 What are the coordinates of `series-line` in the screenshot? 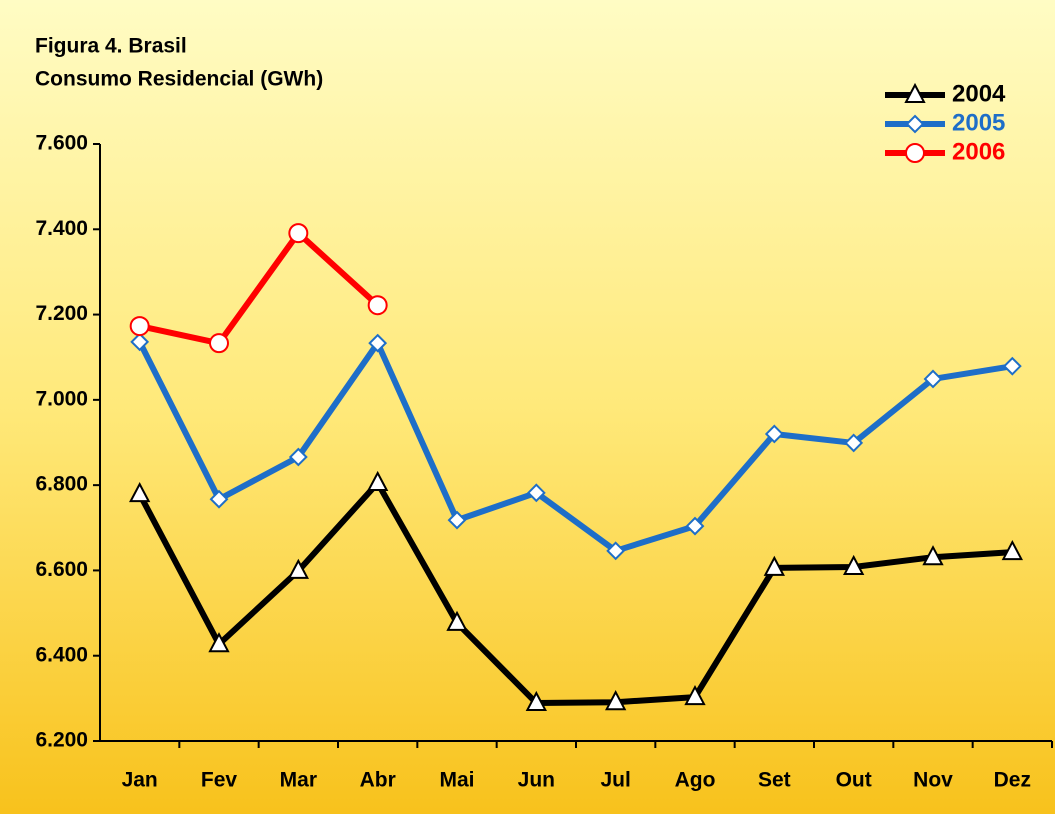 It's located at (259, 288).